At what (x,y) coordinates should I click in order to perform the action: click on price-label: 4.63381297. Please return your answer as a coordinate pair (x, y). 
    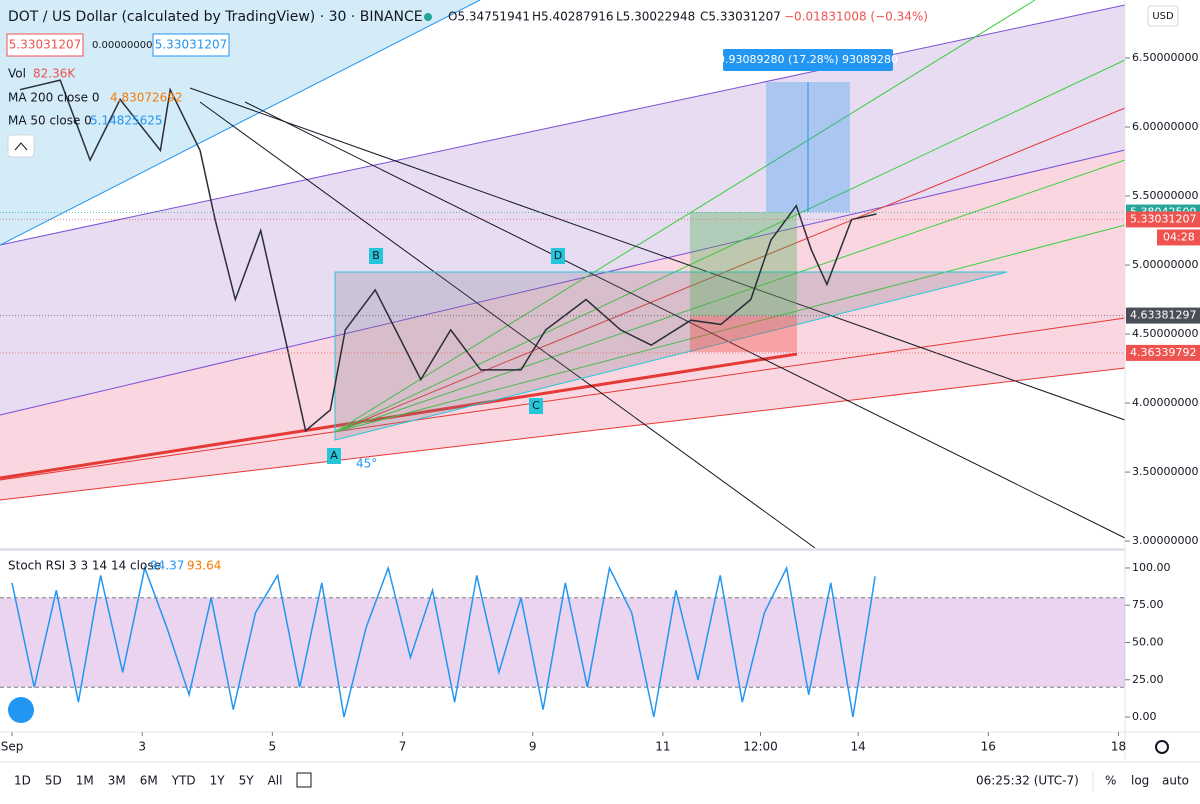
    Looking at the image, I should click on (1163, 315).